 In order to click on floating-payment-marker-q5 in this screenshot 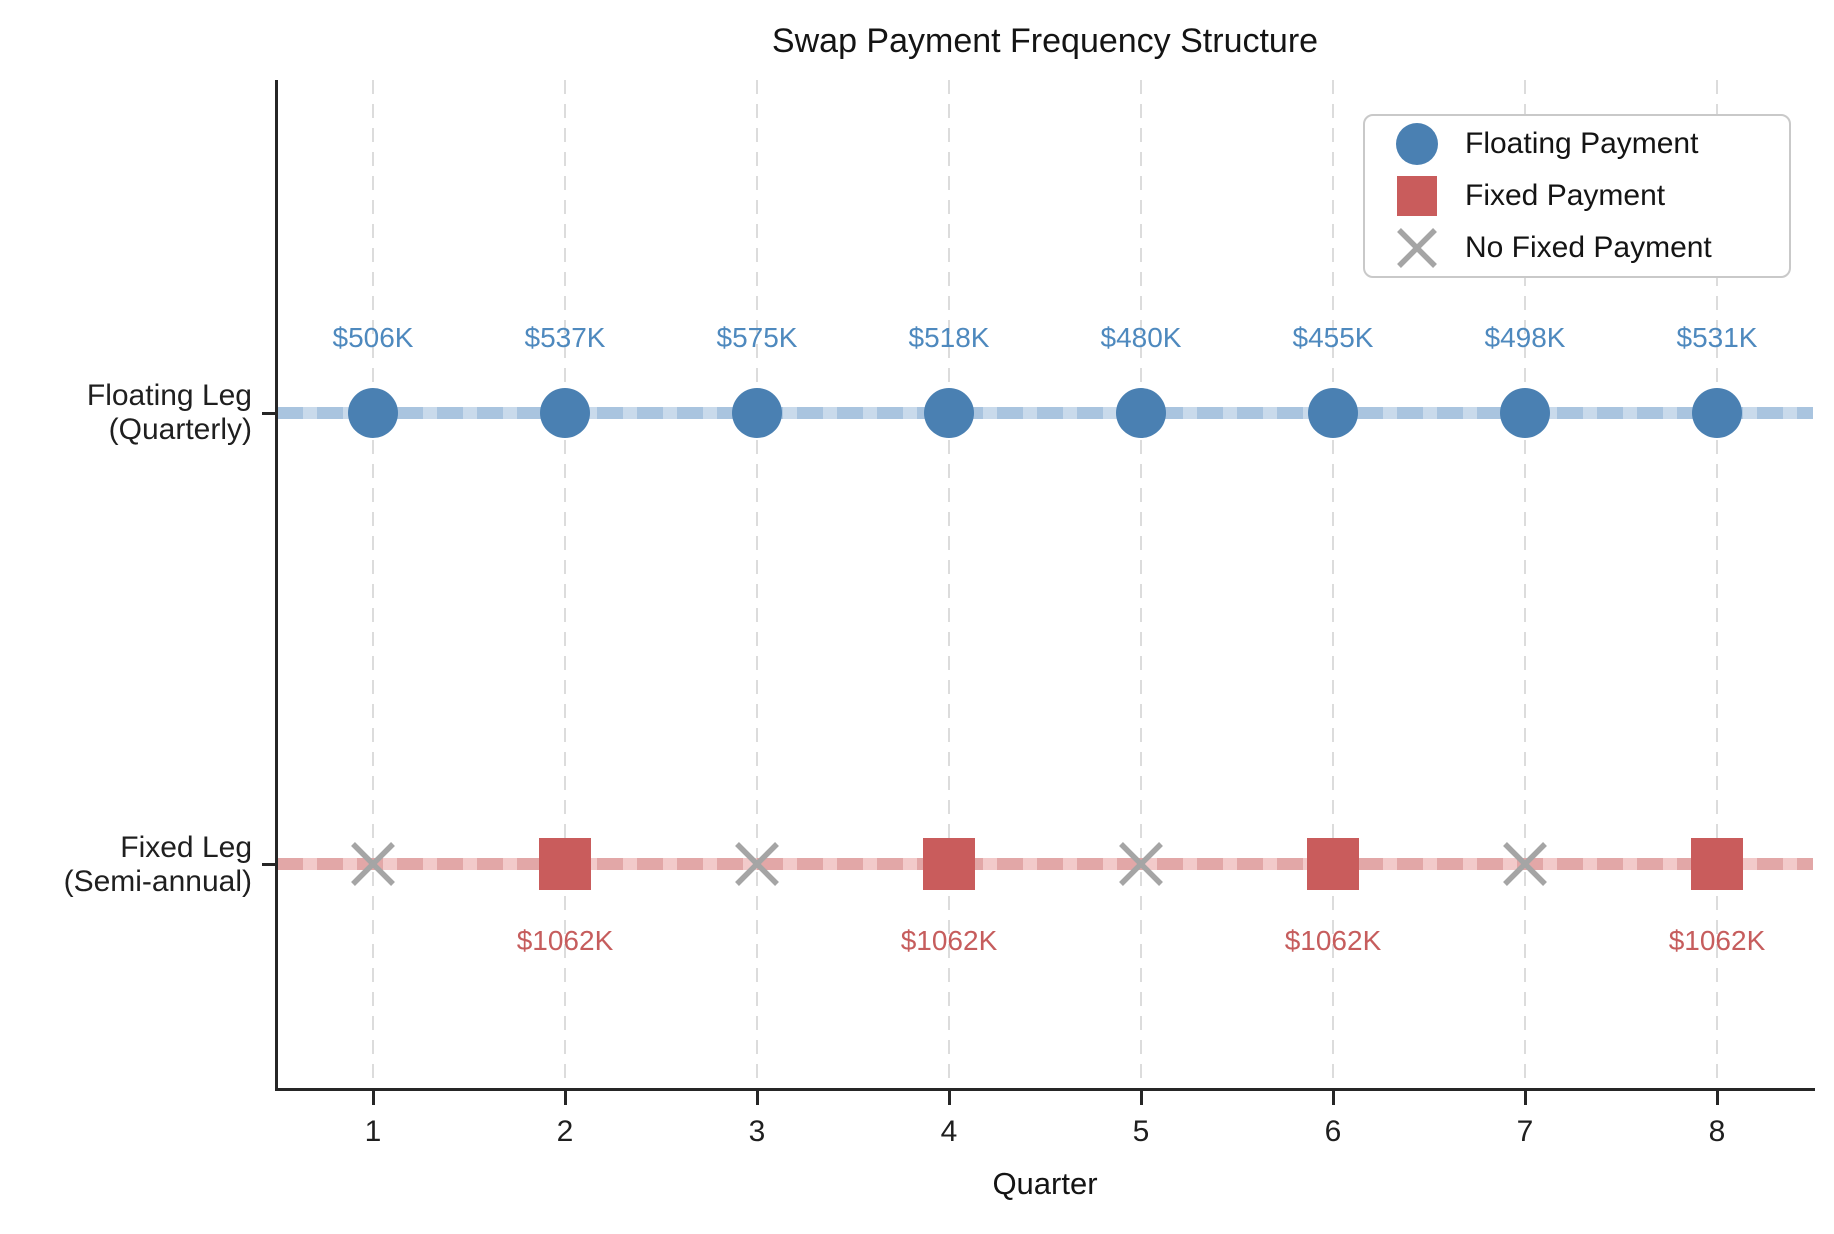, I will do `click(1141, 413)`.